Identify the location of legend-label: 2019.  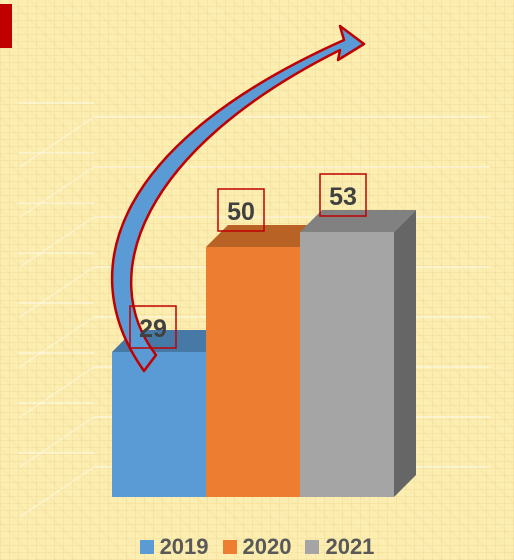
(184, 547).